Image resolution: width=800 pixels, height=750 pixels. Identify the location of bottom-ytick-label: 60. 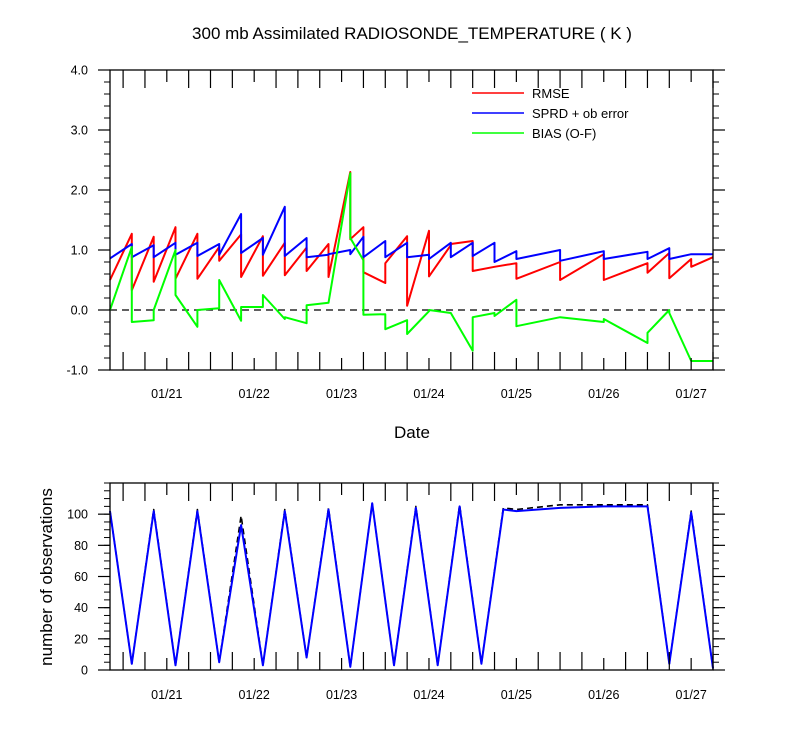
(81, 577).